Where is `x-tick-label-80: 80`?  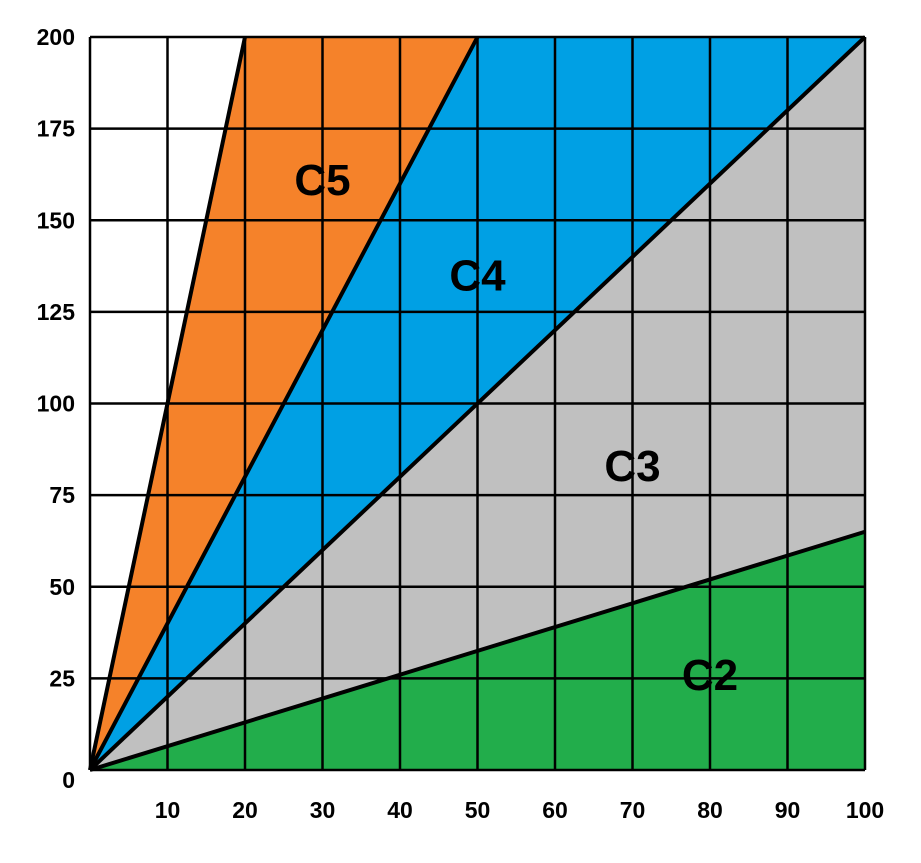
x-tick-label-80: 80 is located at coordinates (710, 810).